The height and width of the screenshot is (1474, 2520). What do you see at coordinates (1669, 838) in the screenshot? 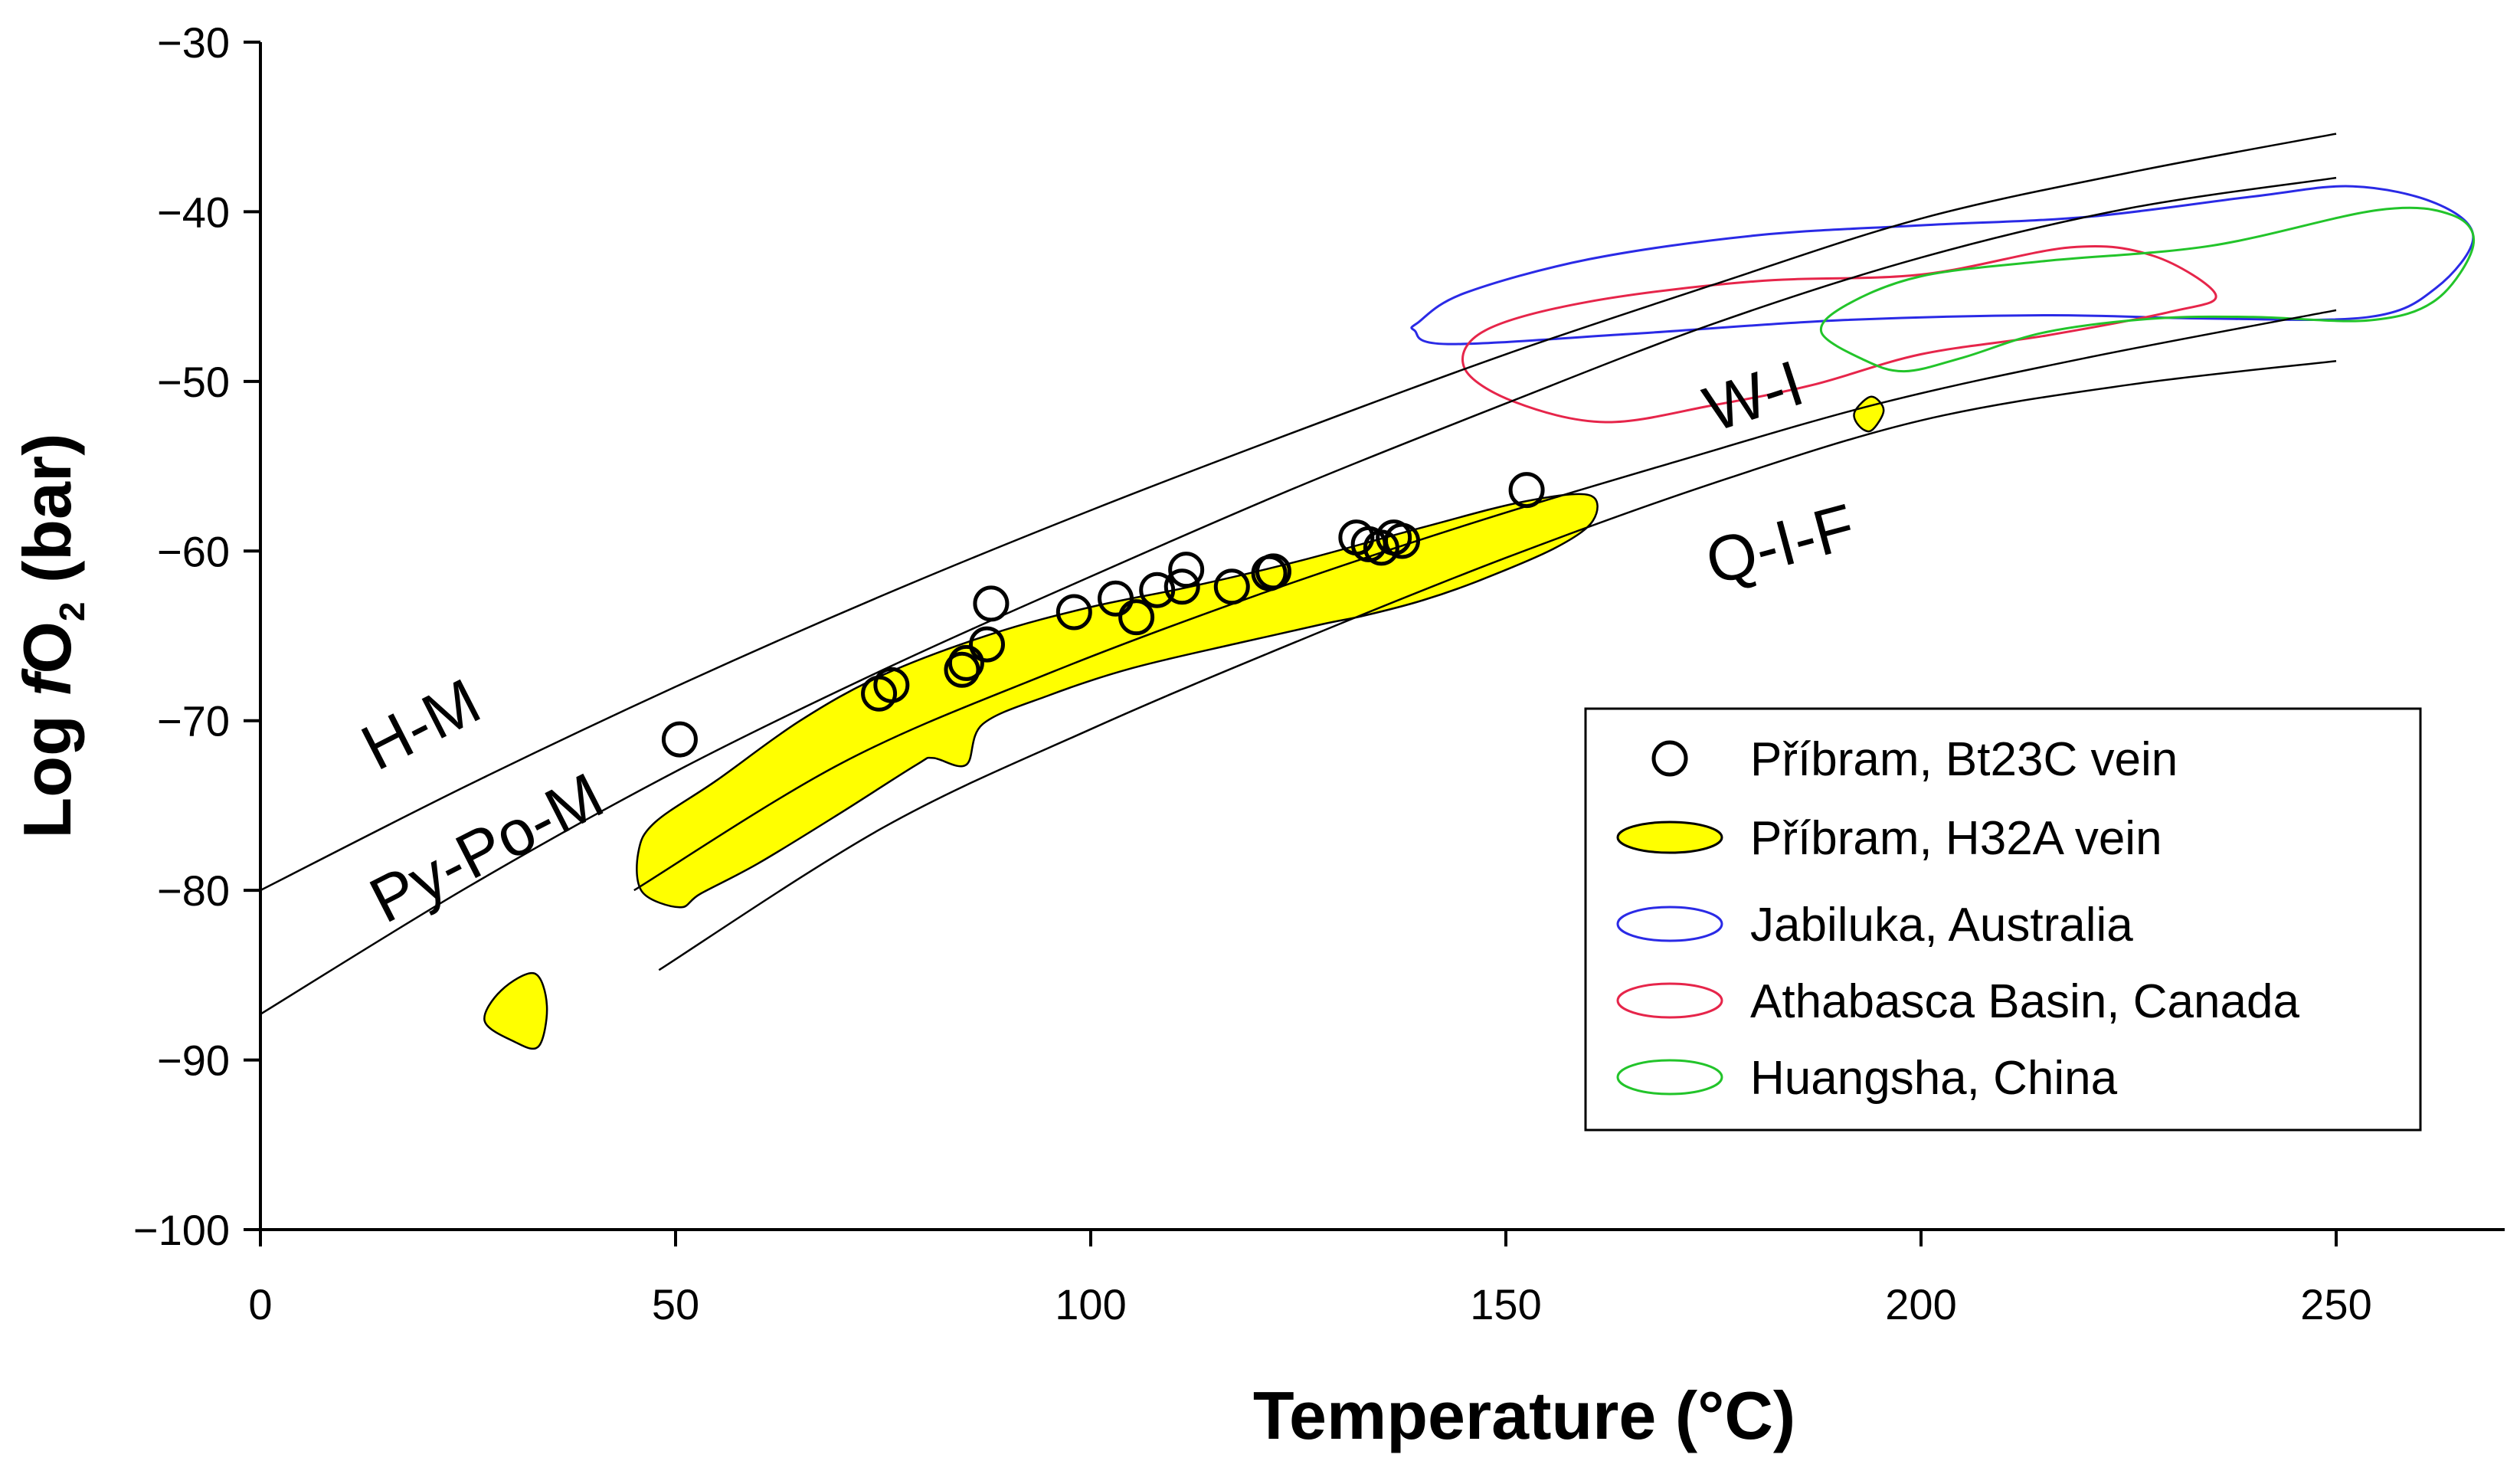
I see `legend-yellow-region-marker` at bounding box center [1669, 838].